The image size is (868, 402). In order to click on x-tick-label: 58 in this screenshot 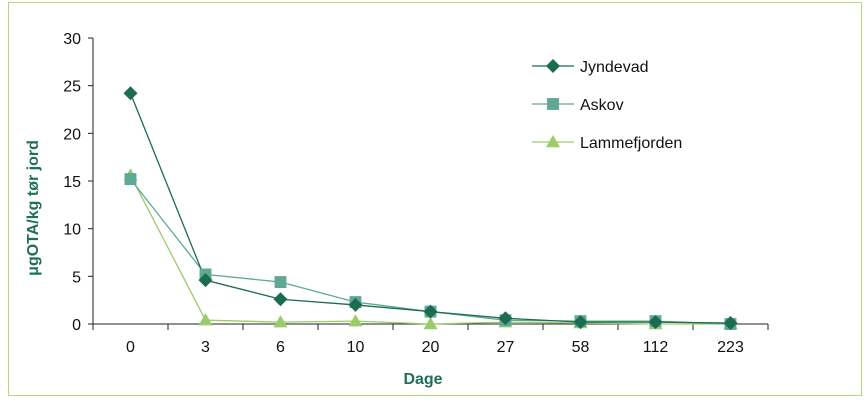, I will do `click(581, 347)`.